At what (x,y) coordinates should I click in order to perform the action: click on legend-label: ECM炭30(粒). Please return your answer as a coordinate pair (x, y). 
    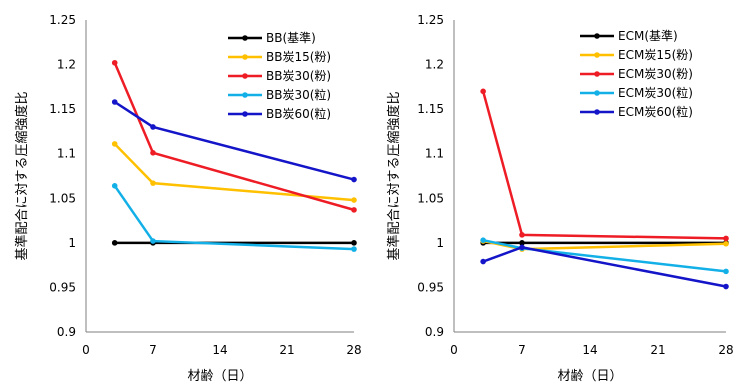
    Looking at the image, I should click on (655, 92).